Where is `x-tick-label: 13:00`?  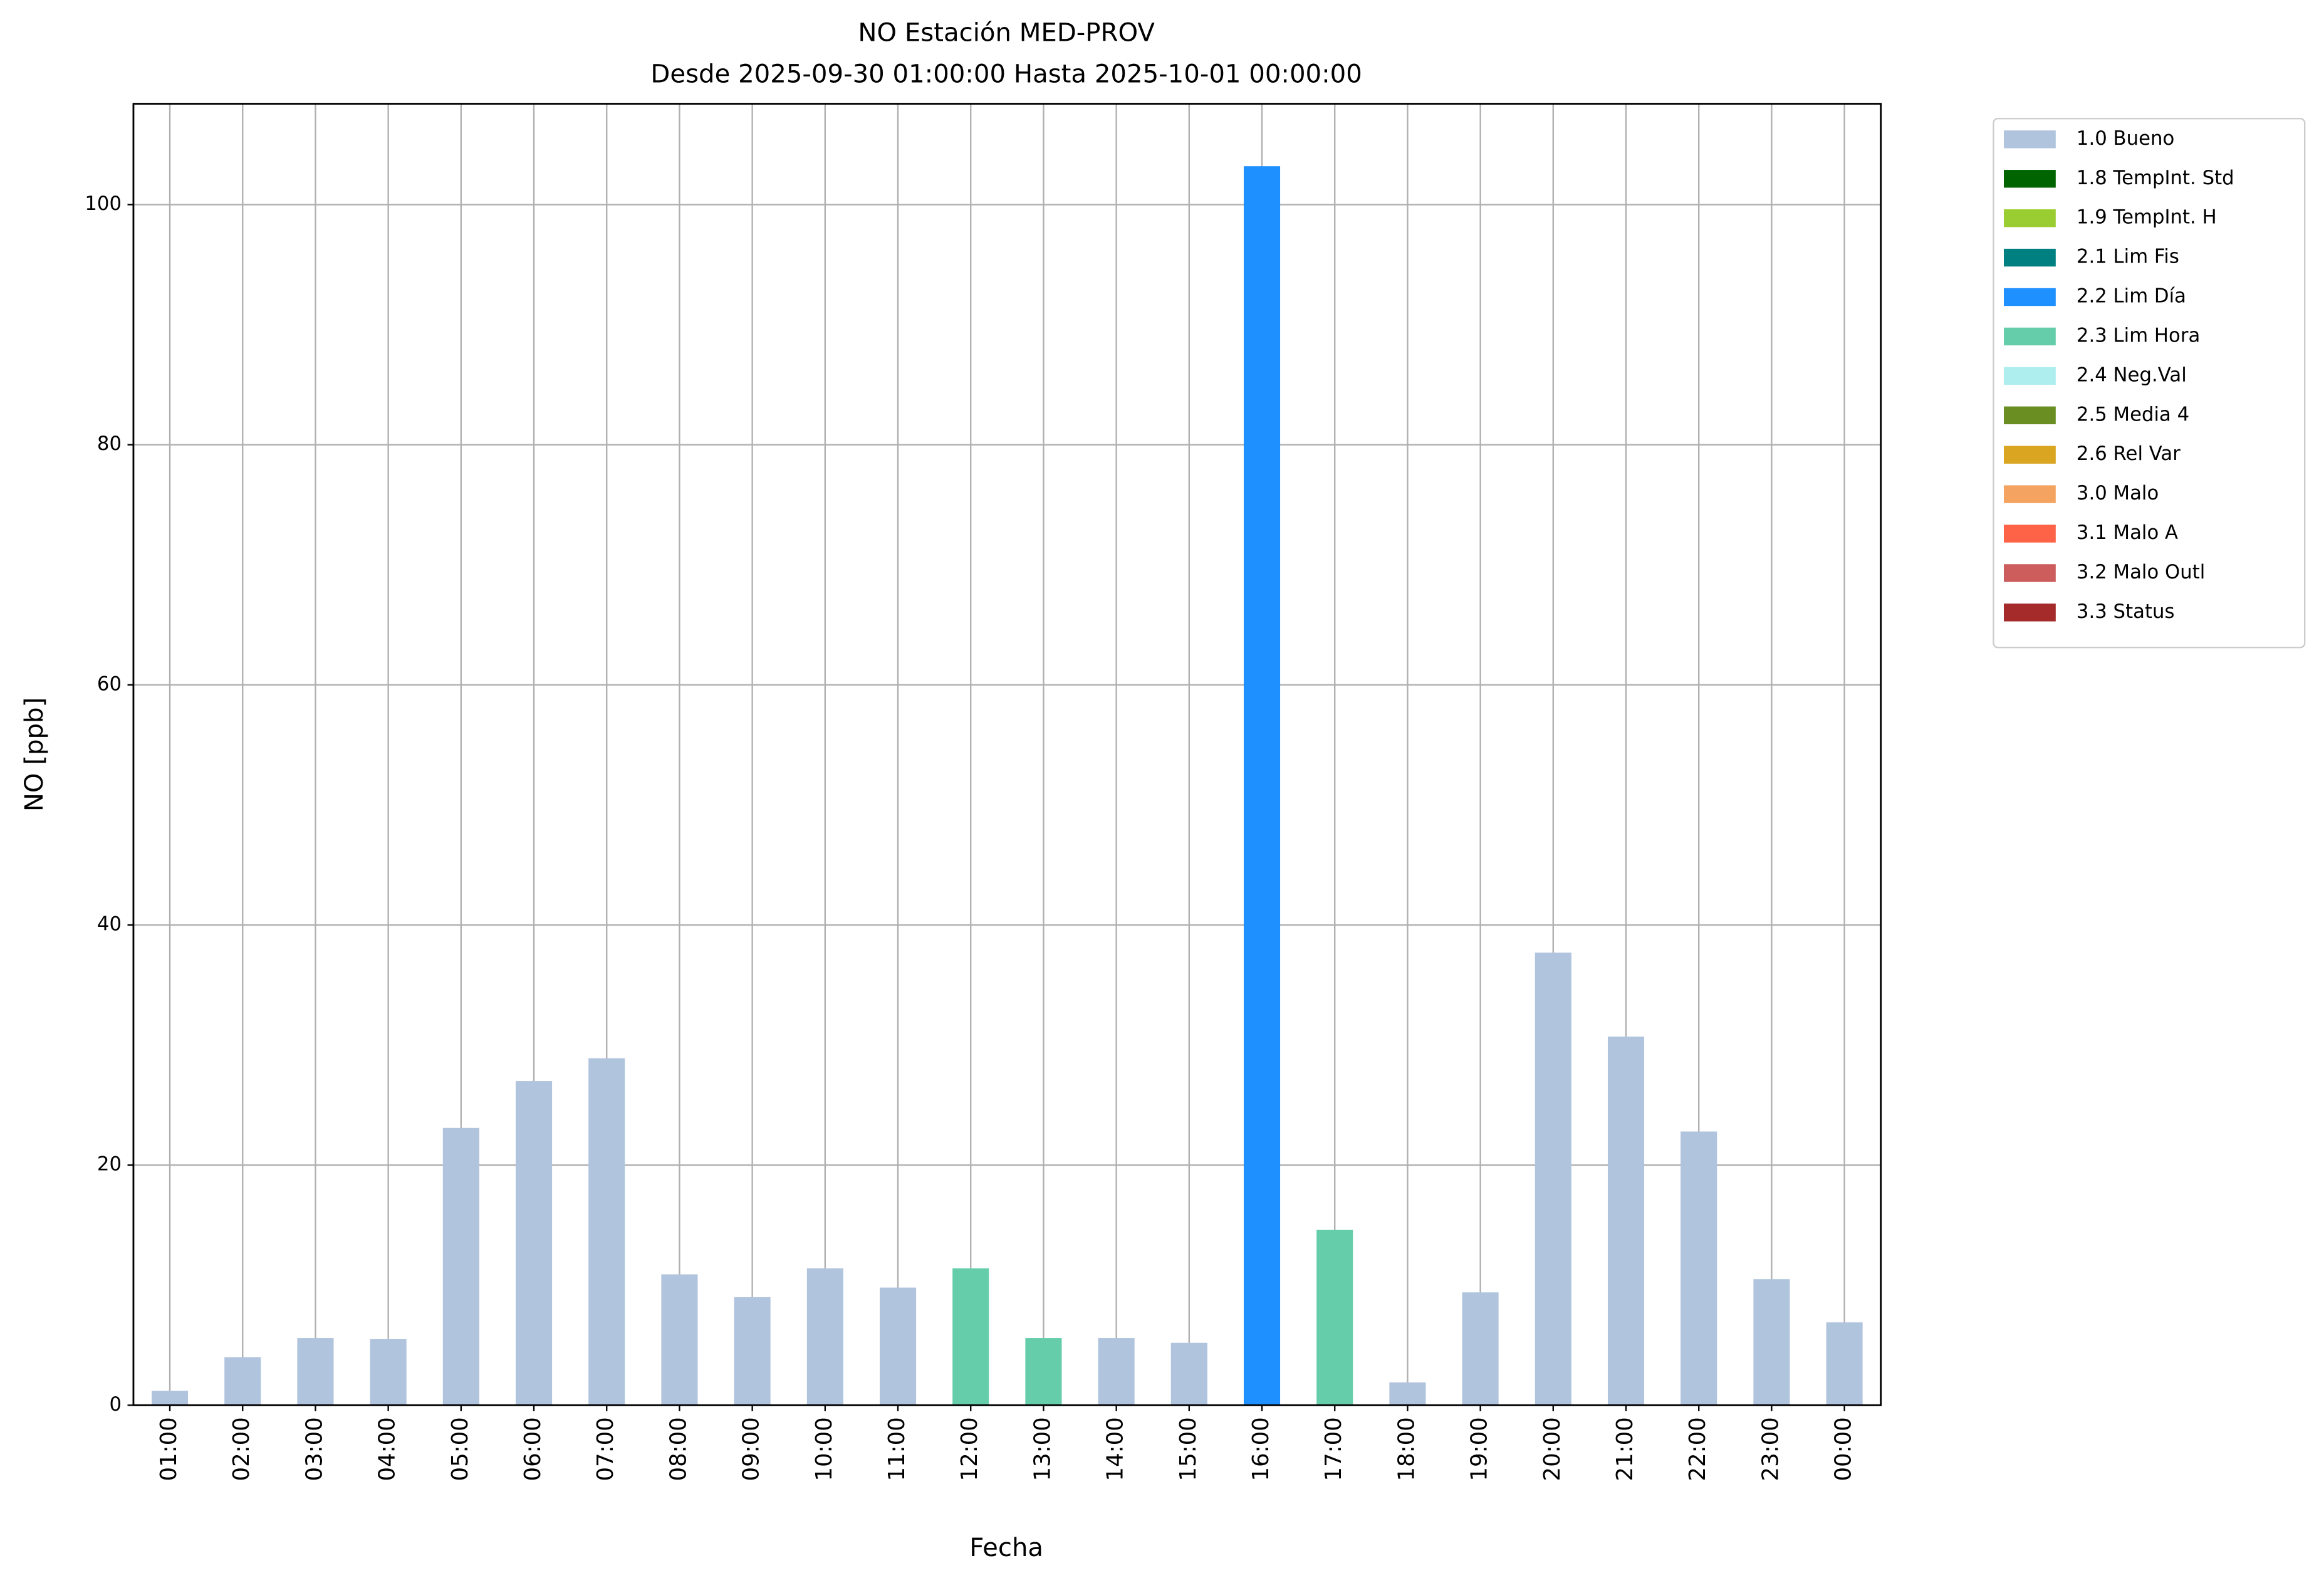 x-tick-label: 13:00 is located at coordinates (1042, 1449).